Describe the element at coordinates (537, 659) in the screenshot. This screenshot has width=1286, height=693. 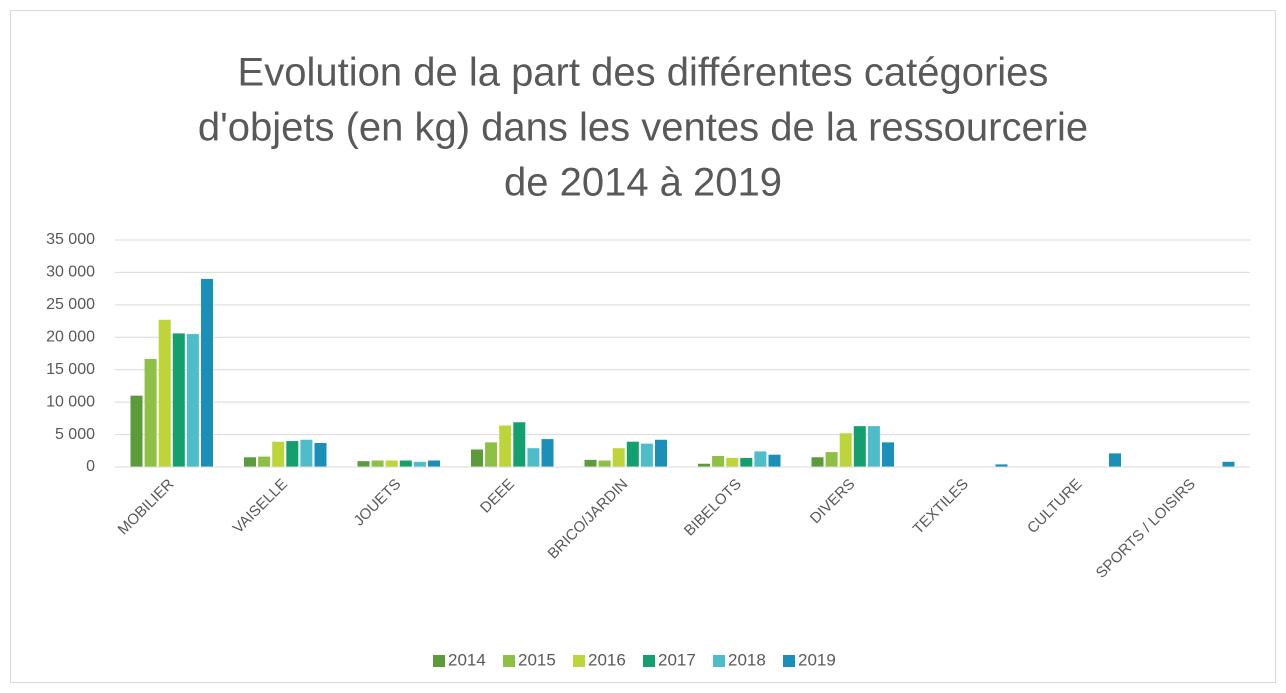
I see `legend-label: 2015` at that location.